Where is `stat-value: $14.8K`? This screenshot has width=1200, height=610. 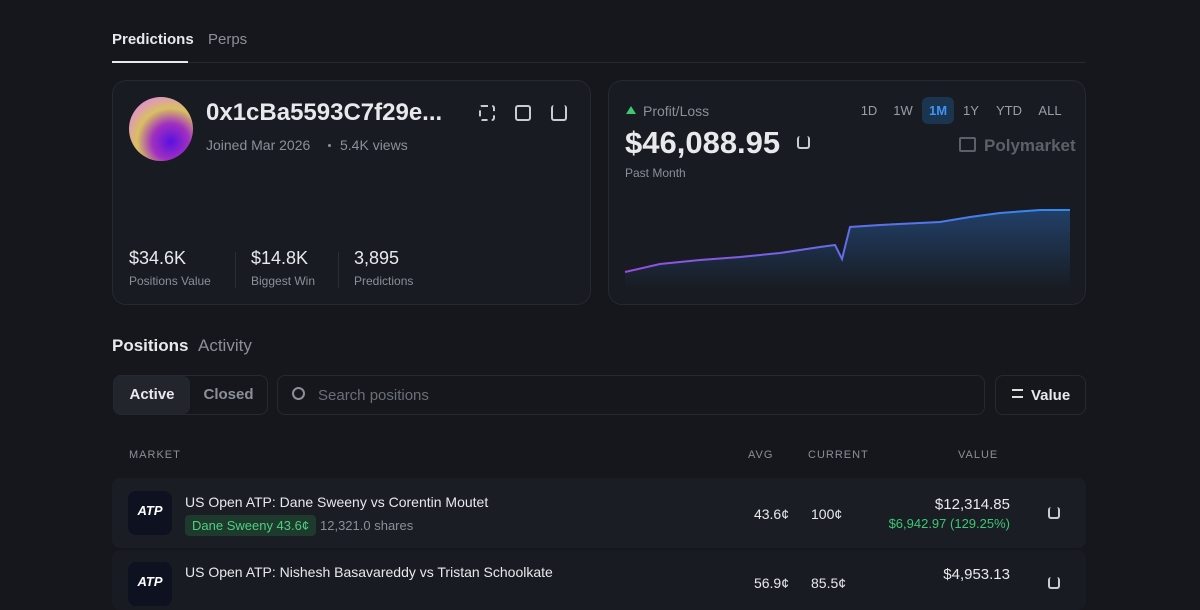 stat-value: $14.8K is located at coordinates (280, 258).